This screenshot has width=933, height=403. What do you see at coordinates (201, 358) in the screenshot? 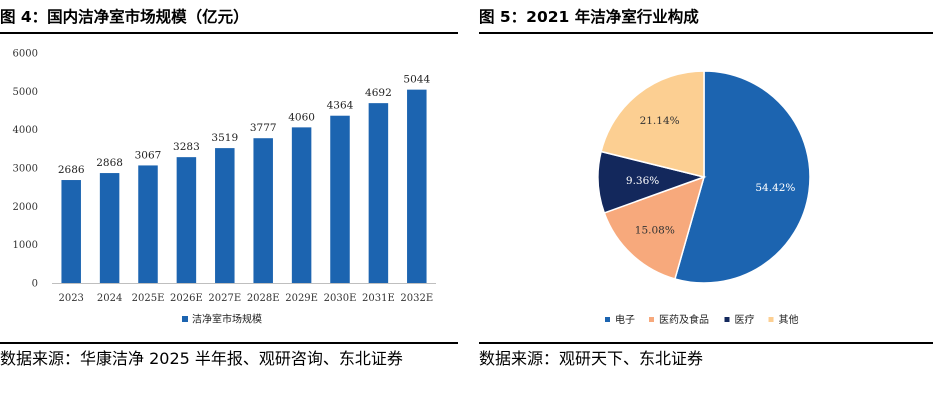
I see `bar-chart-source: 数据来源：华康洁净 2025 半年报、观研咨询、东北证券` at bounding box center [201, 358].